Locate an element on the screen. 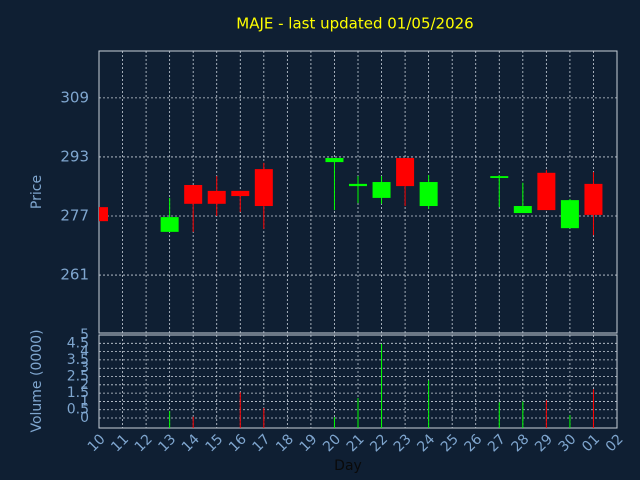 The width and height of the screenshot is (640, 480). y-tick-label: 4 is located at coordinates (84, 352).